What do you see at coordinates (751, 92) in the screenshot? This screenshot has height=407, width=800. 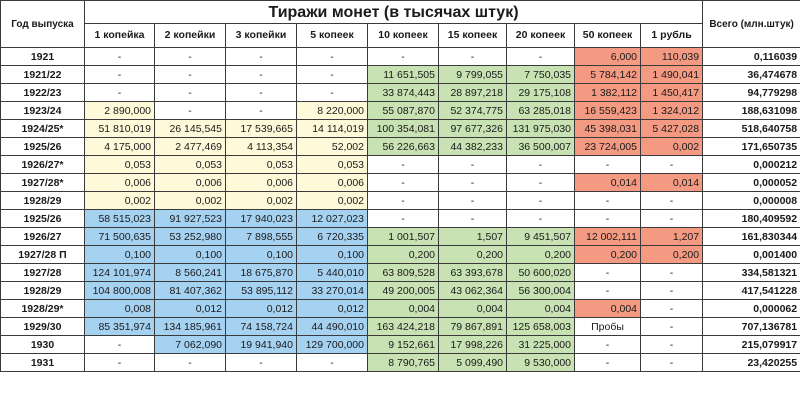 I see `total-cell: 94,779298` at bounding box center [751, 92].